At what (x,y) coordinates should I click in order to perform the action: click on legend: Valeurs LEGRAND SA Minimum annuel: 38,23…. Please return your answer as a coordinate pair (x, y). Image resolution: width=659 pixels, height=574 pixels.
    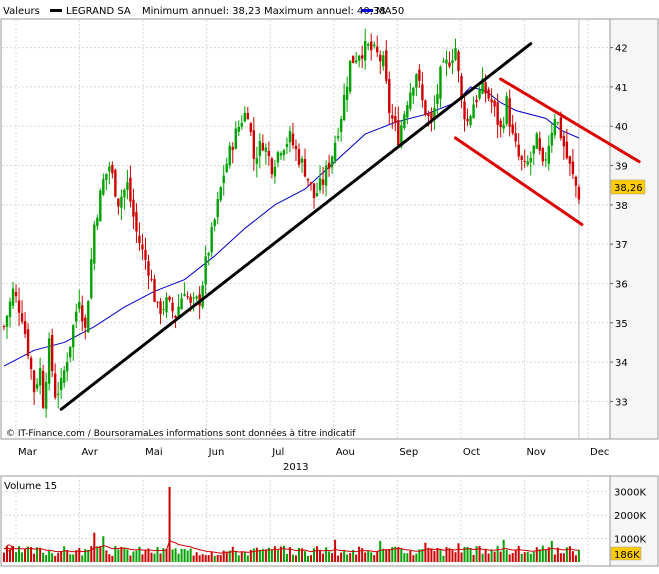
    Looking at the image, I should click on (203, 11).